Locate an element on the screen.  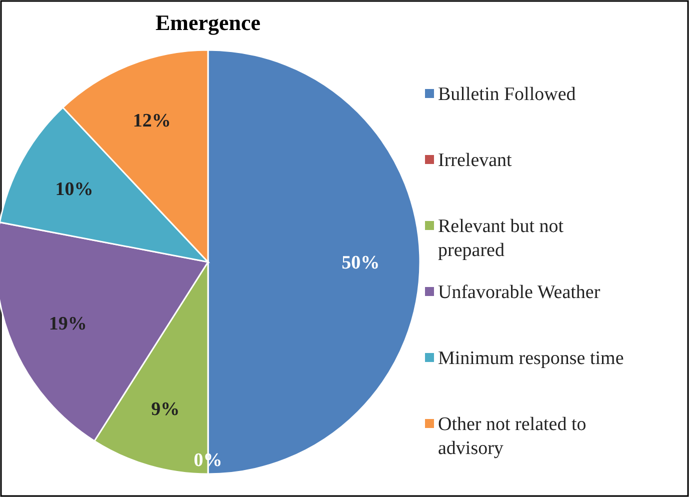
legend-label: Minimum response time is located at coordinates (531, 358).